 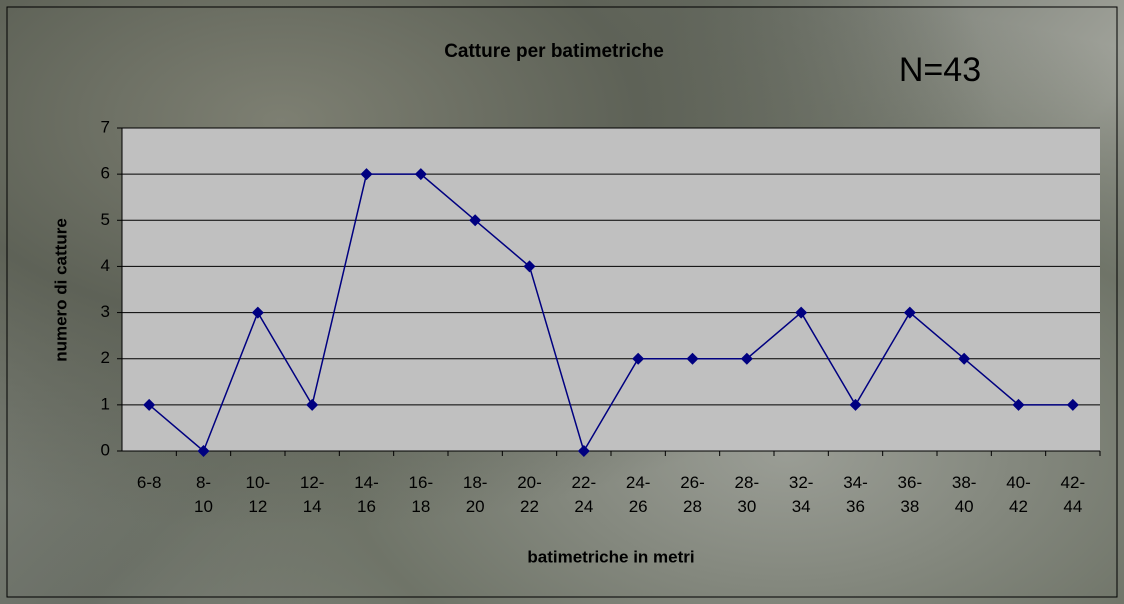 I want to click on x-tick-label: 8- 10, so click(x=203, y=494).